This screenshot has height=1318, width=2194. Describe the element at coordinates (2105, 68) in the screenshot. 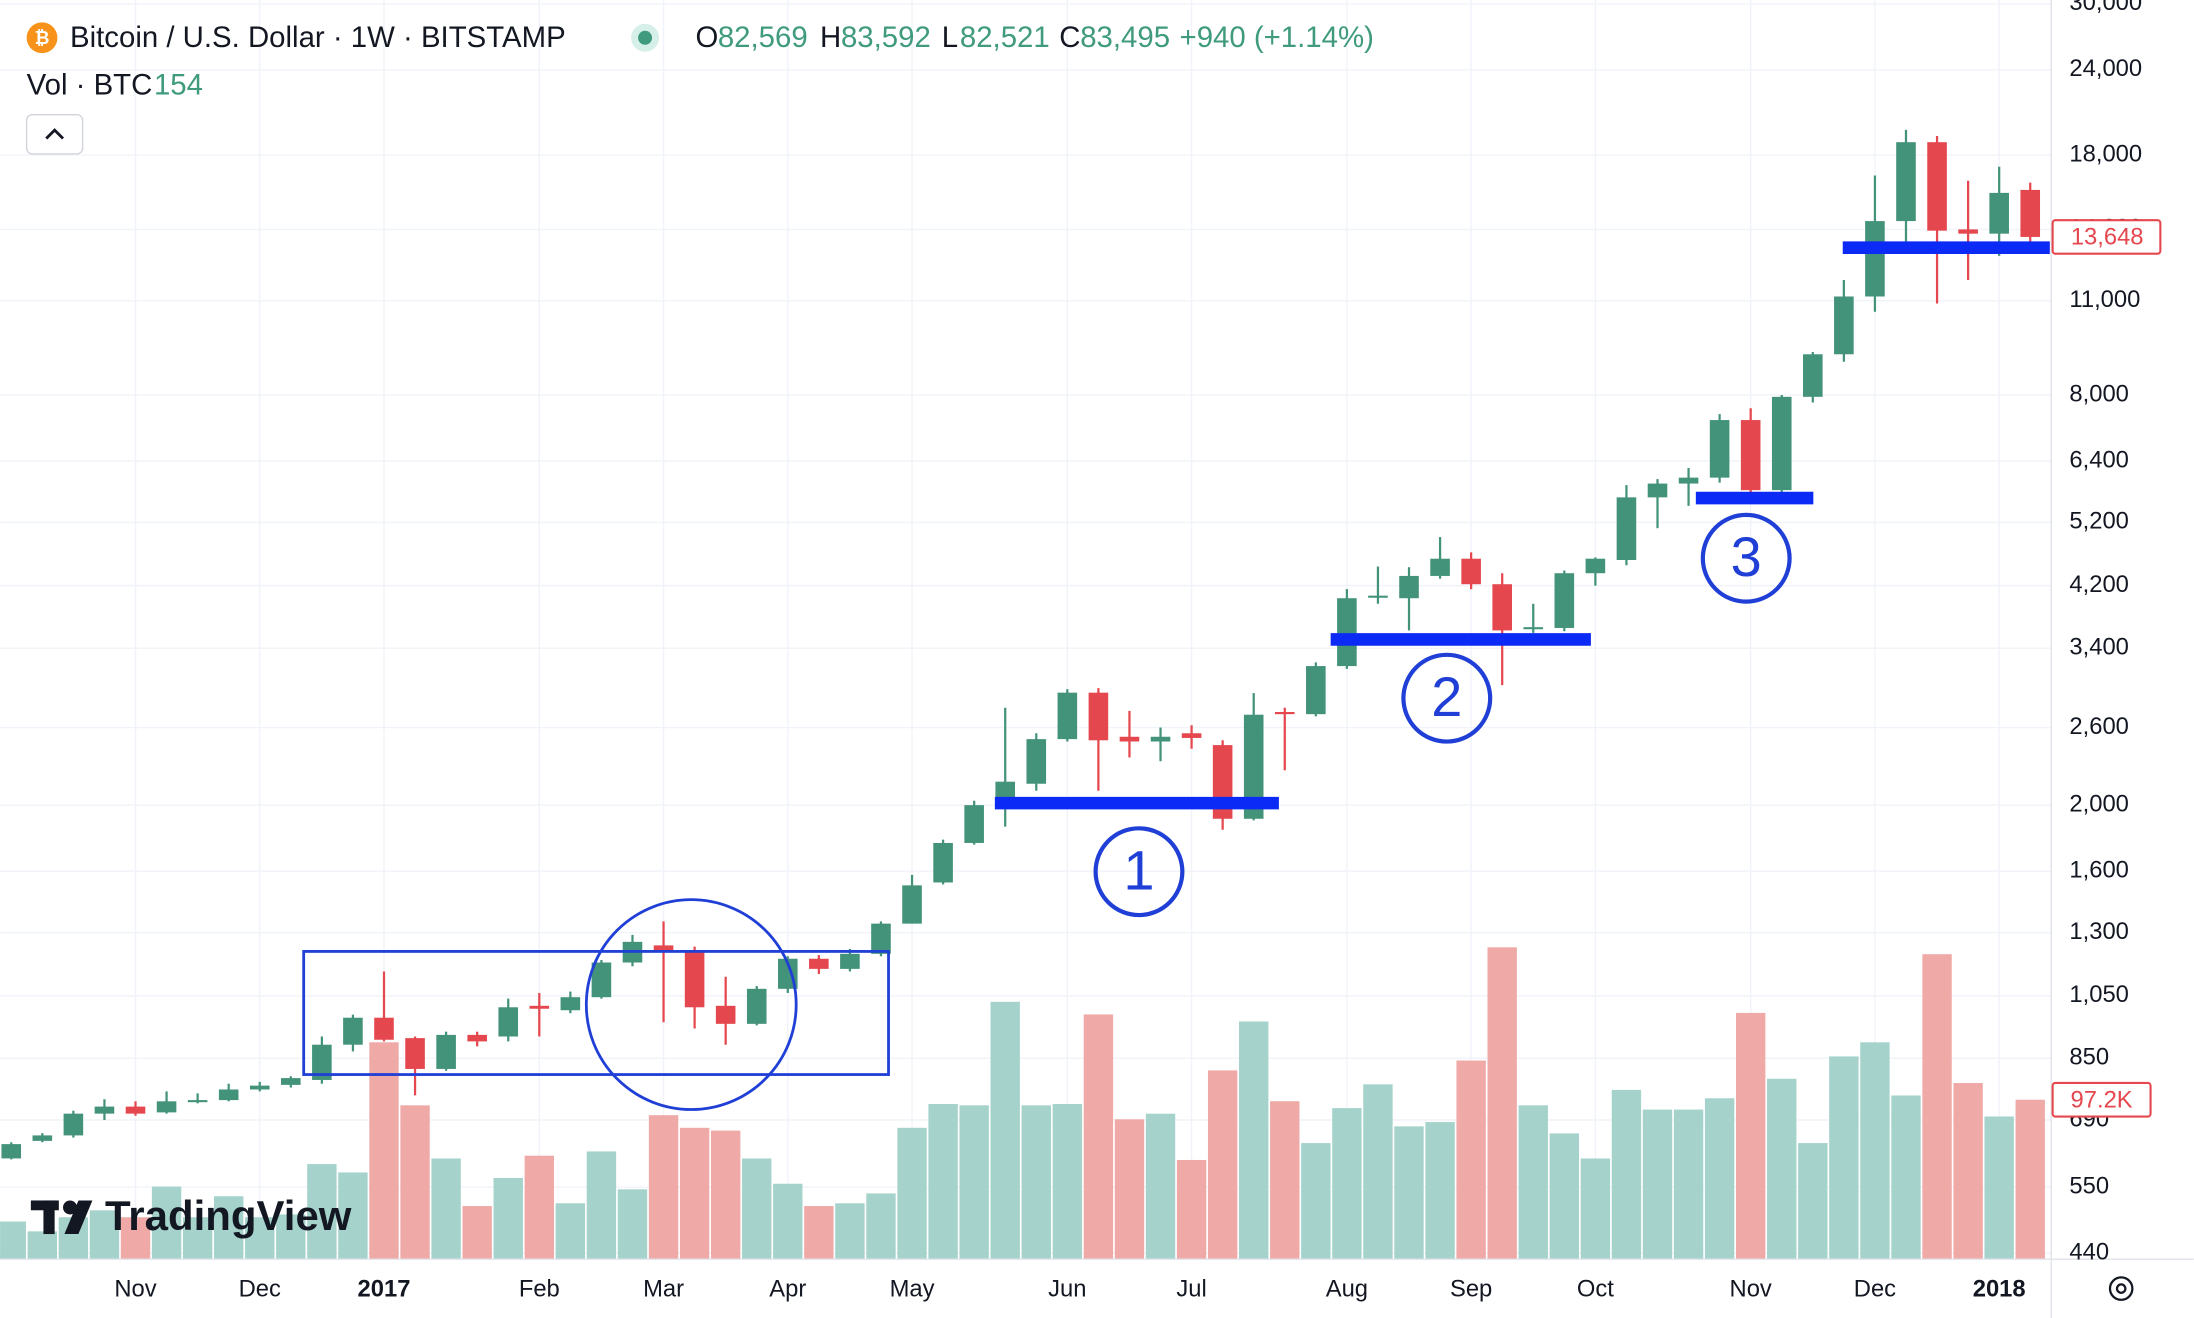

I see `y-tick-label: 24,000` at that location.